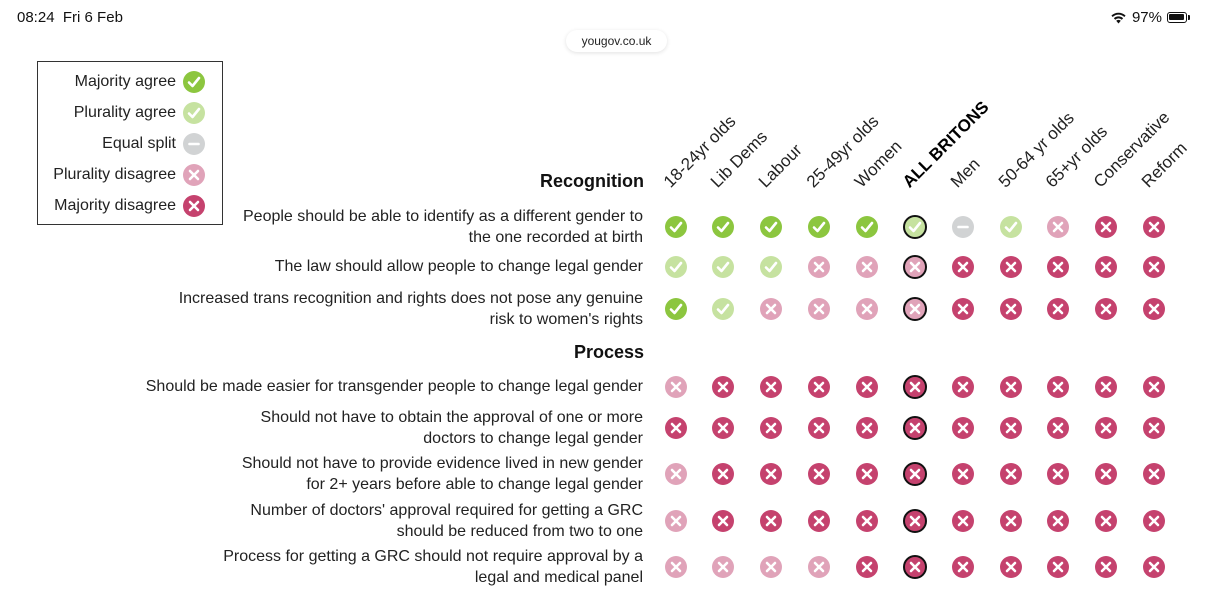 This screenshot has width=1206, height=600. Describe the element at coordinates (603, 17) in the screenshot. I see `status-bar: 08:24 Fri 6 Feb 97%` at that location.